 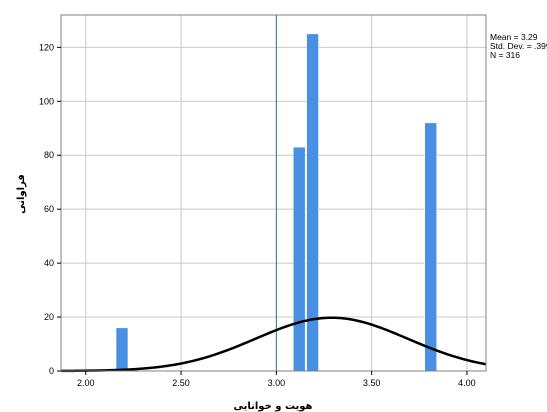 I want to click on y-axis-ticks: 0 20 40 60 80 100 120, so click(x=50, y=209).